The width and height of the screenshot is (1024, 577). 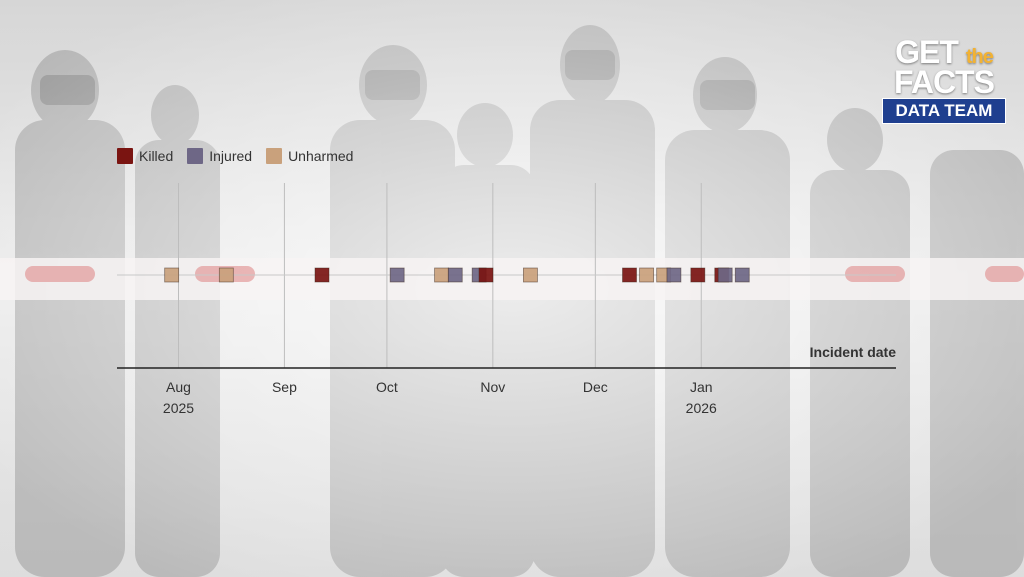 I want to click on x-tick-label-sep: Sep, so click(x=284, y=387).